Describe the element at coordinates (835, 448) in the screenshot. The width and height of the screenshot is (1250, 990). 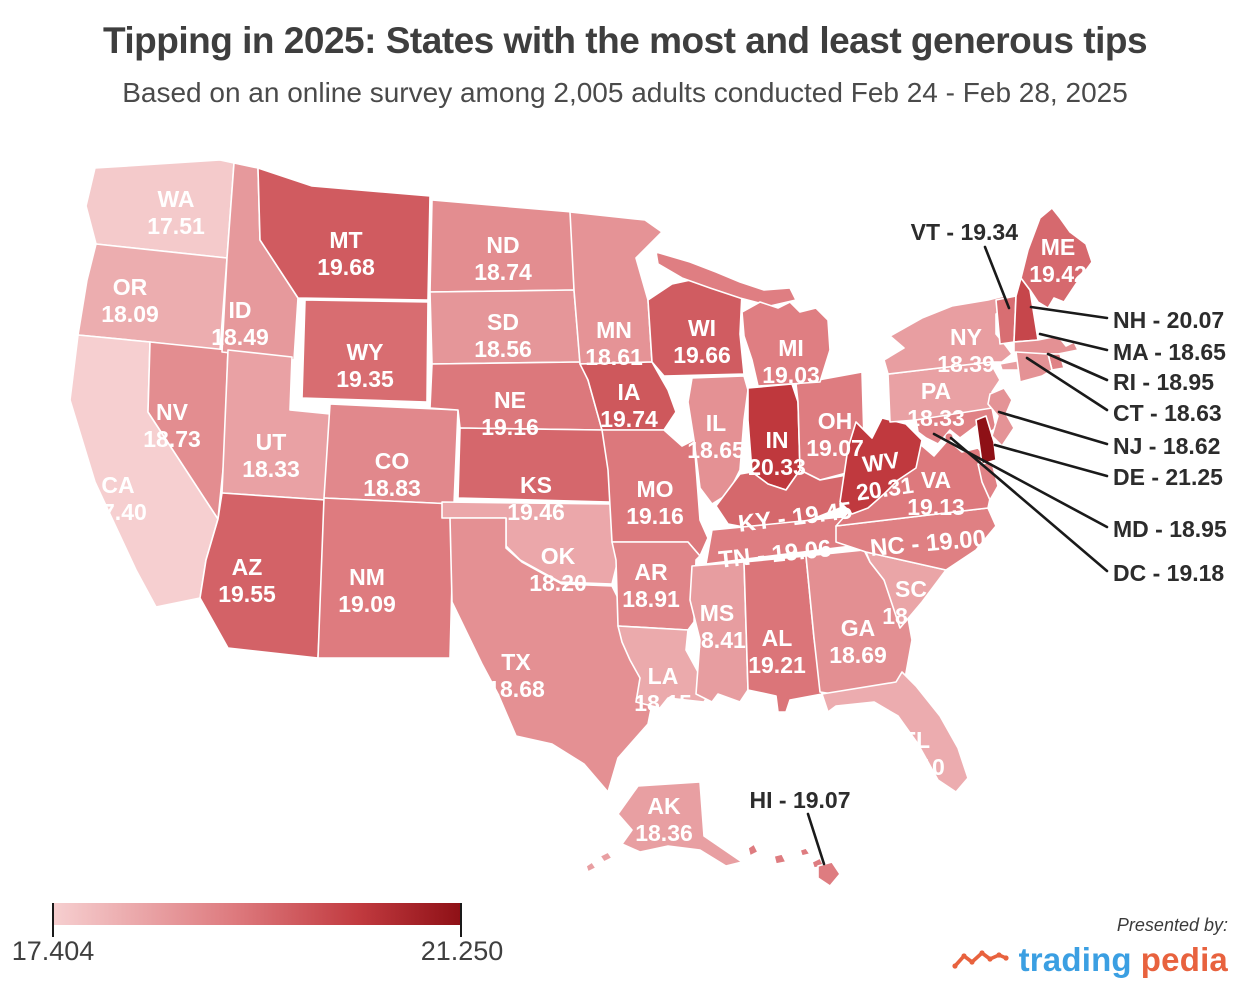
I see `state-label-oh: 19.07` at that location.